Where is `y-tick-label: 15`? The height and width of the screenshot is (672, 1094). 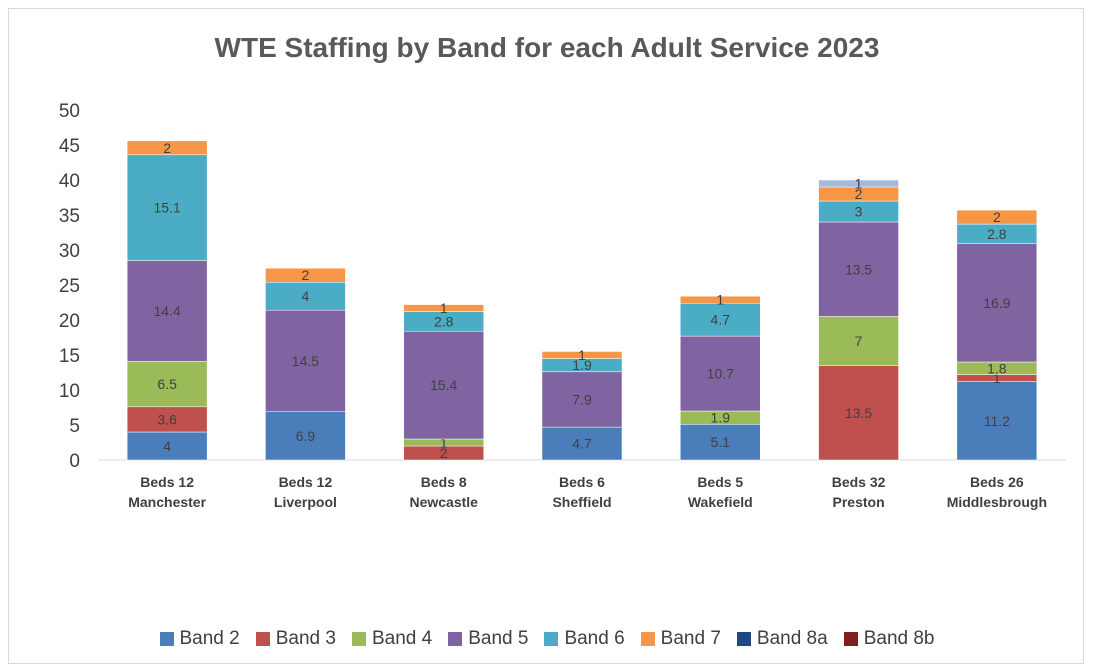 y-tick-label: 15 is located at coordinates (69, 356).